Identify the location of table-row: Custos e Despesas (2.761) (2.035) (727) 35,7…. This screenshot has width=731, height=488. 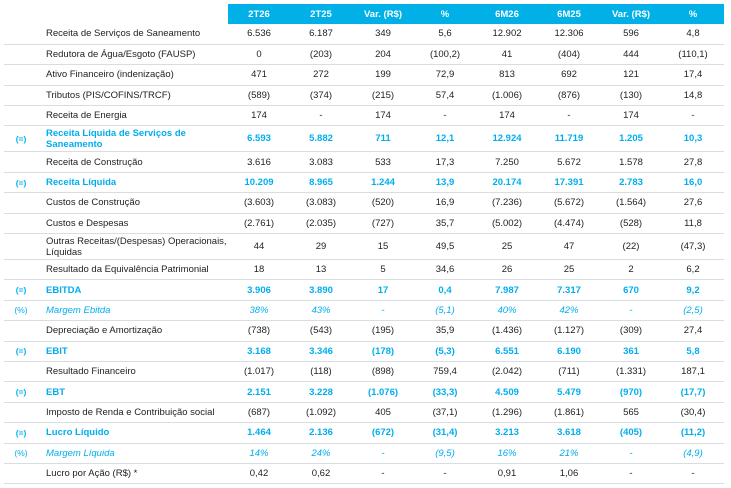
(364, 223).